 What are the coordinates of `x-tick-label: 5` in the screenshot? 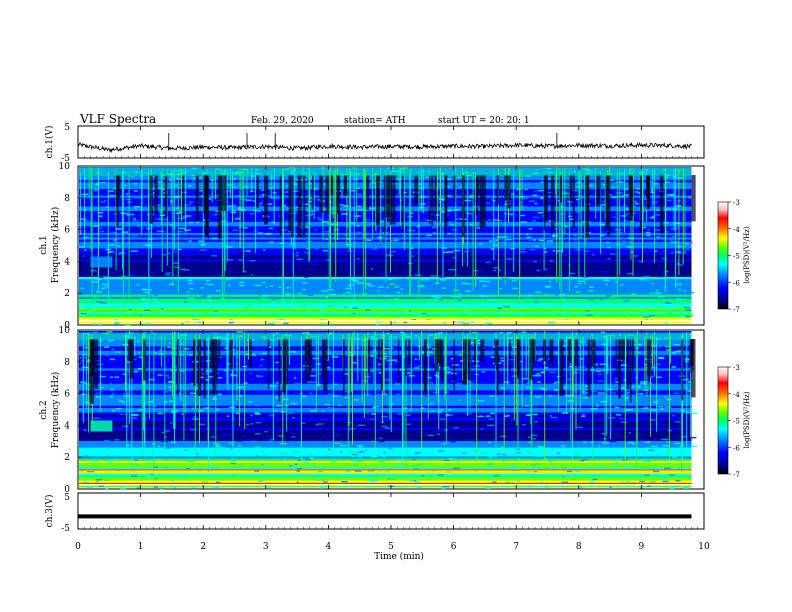 It's located at (391, 547).